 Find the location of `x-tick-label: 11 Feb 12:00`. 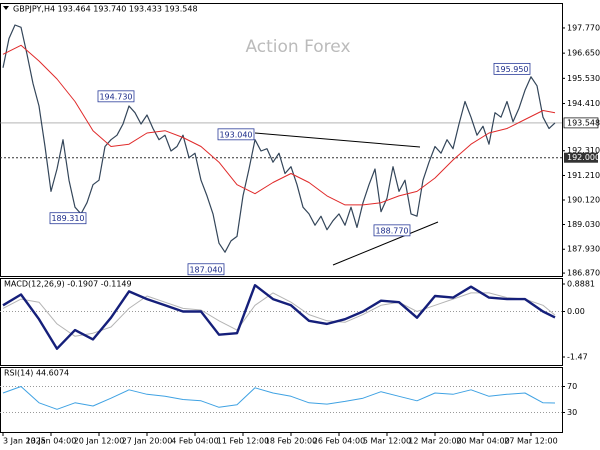

x-tick-label: 11 Feb 12:00 is located at coordinates (243, 441).